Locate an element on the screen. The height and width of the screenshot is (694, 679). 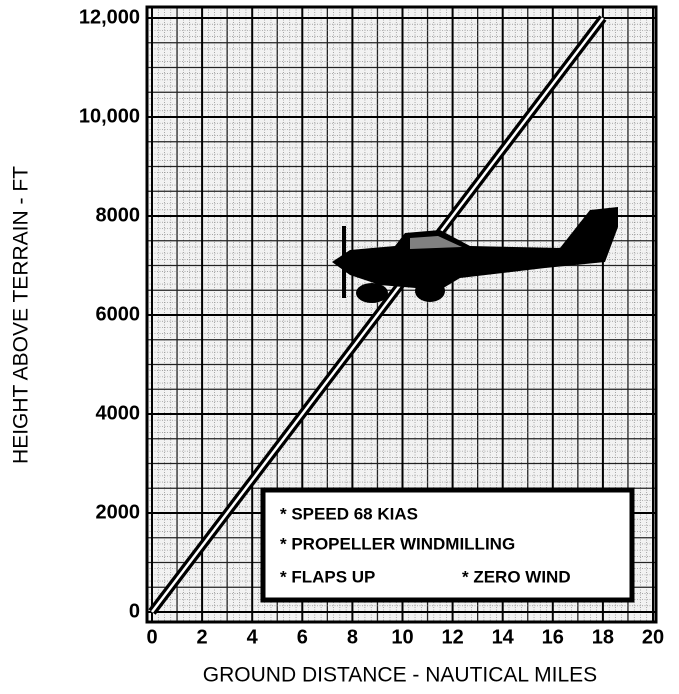
note-box is located at coordinates (447, 545).